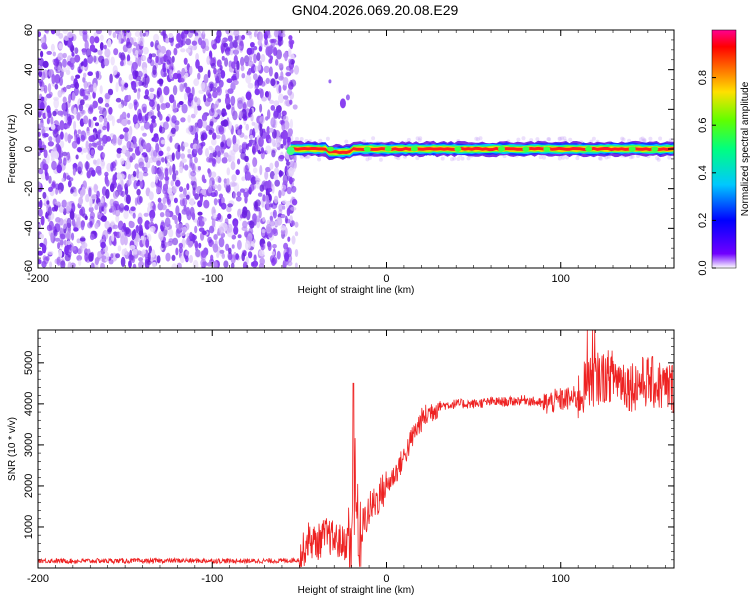 The width and height of the screenshot is (750, 600). What do you see at coordinates (29, 268) in the screenshot?
I see `spectrogram-ytick-label: -60` at bounding box center [29, 268].